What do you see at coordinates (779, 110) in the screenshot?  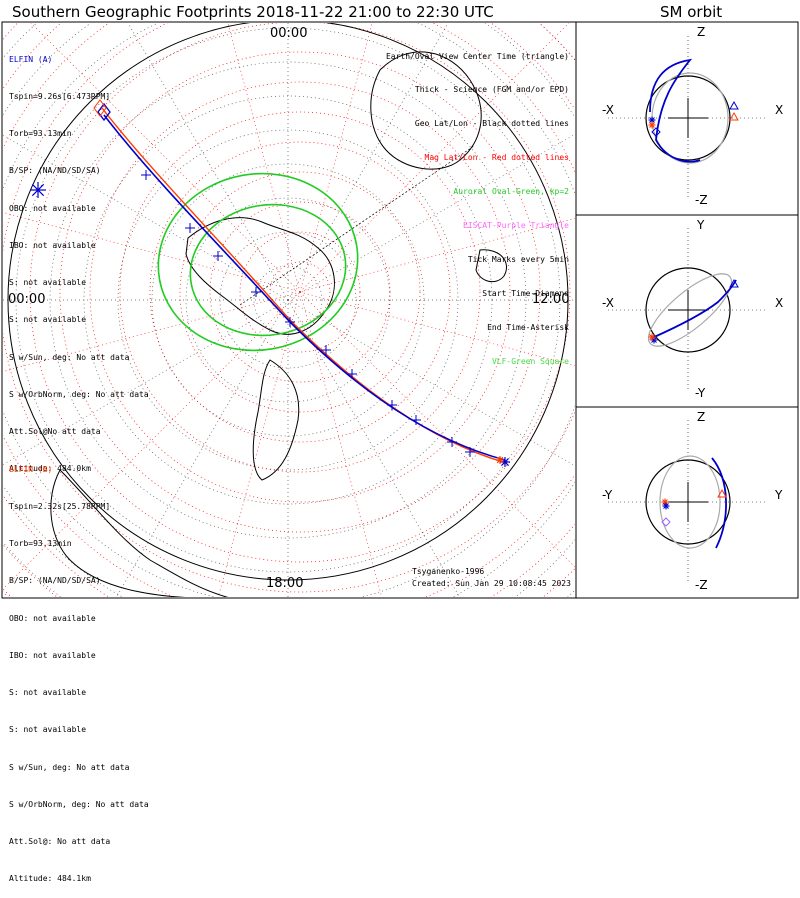 I see `panel1-label-right: X` at bounding box center [779, 110].